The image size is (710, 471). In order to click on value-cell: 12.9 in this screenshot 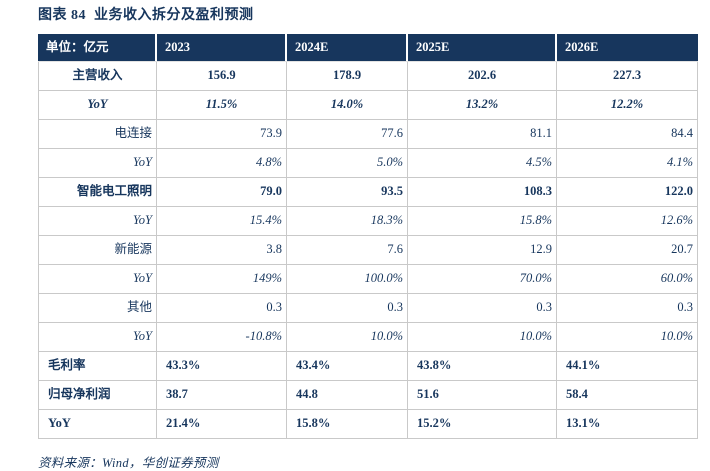, I will do `click(482, 250)`.